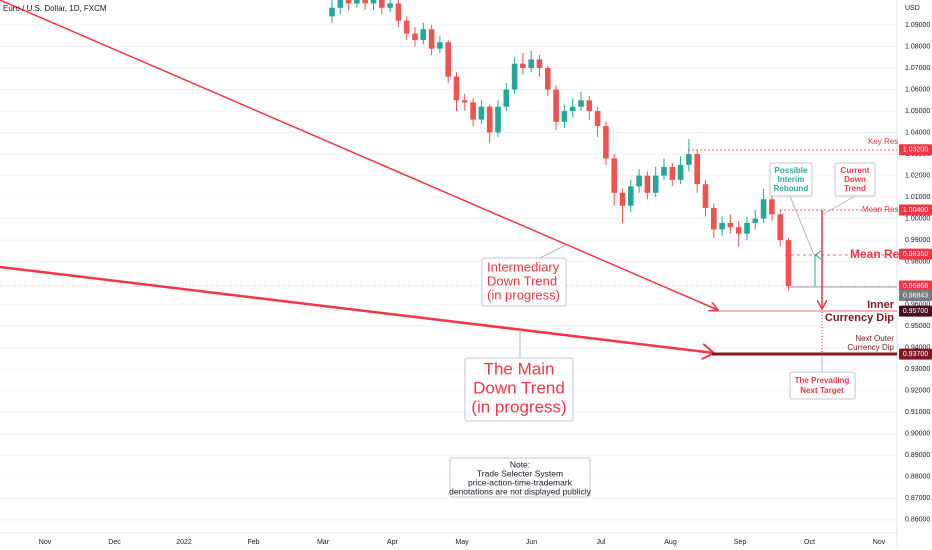 This screenshot has height=550, width=932. Describe the element at coordinates (917, 369) in the screenshot. I see `y-tick-label: 0.93000` at that location.